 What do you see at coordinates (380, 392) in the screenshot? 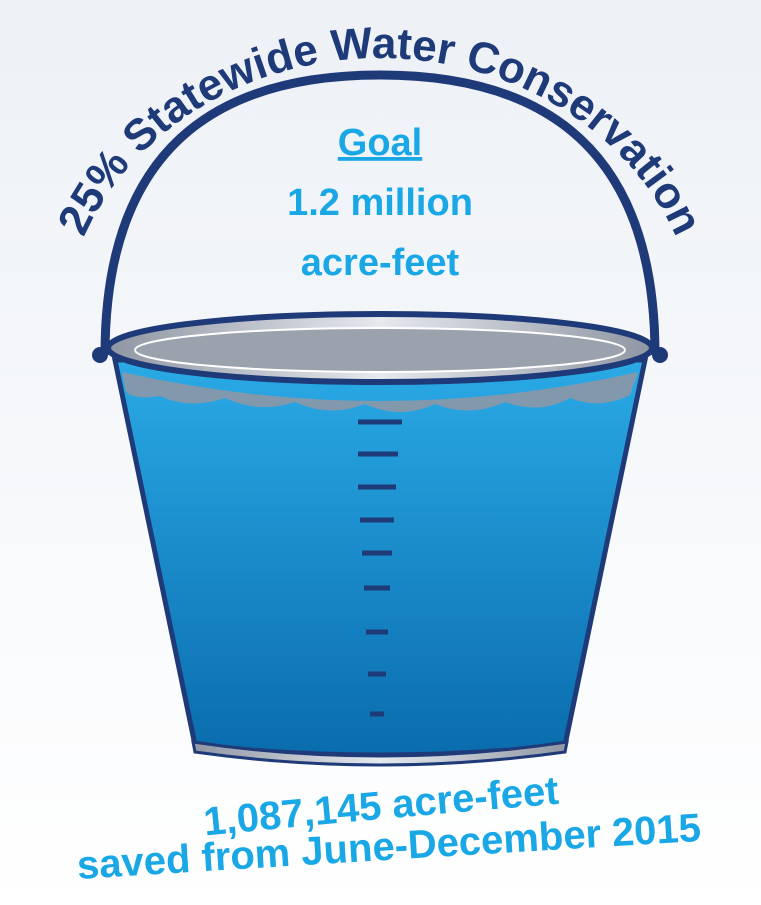
I see `water-surface` at bounding box center [380, 392].